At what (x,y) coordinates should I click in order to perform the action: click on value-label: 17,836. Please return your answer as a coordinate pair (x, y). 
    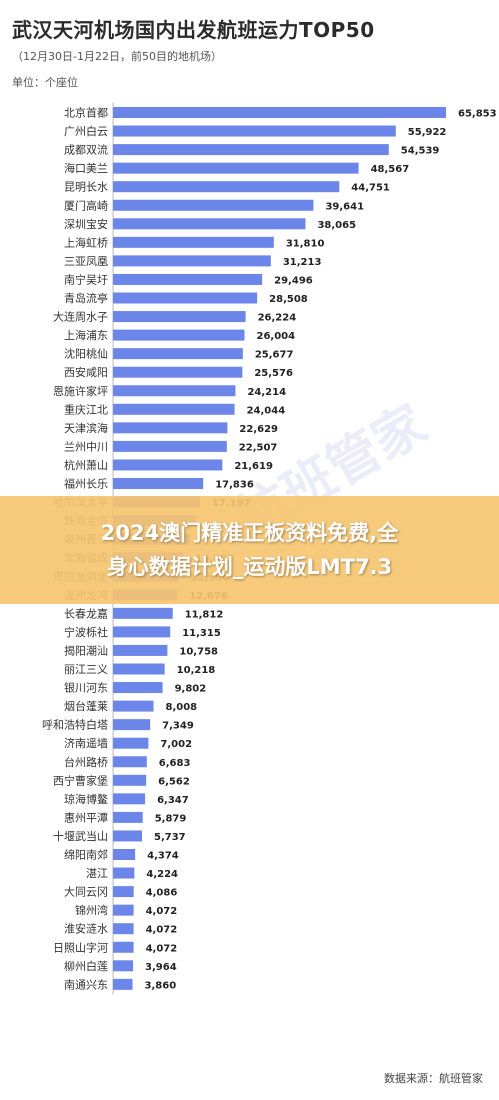
    Looking at the image, I should click on (234, 485).